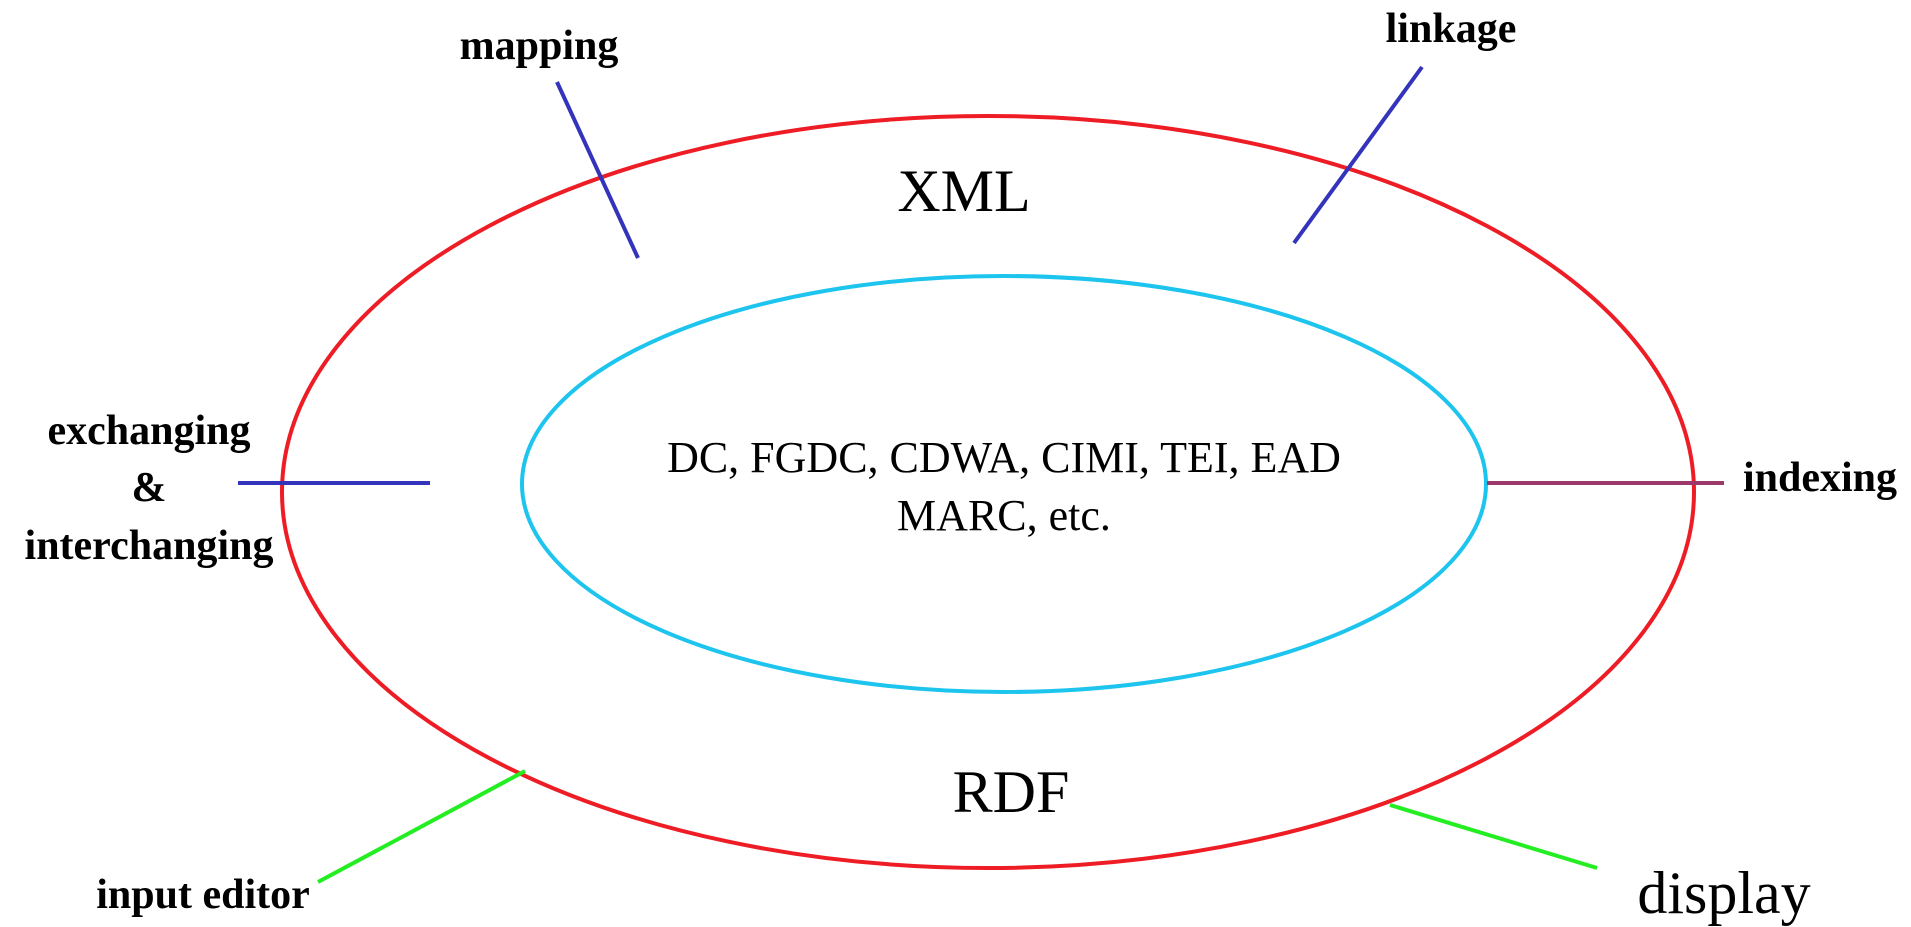  Describe the element at coordinates (149, 546) in the screenshot. I see `interchanging-label: interchanging` at that location.